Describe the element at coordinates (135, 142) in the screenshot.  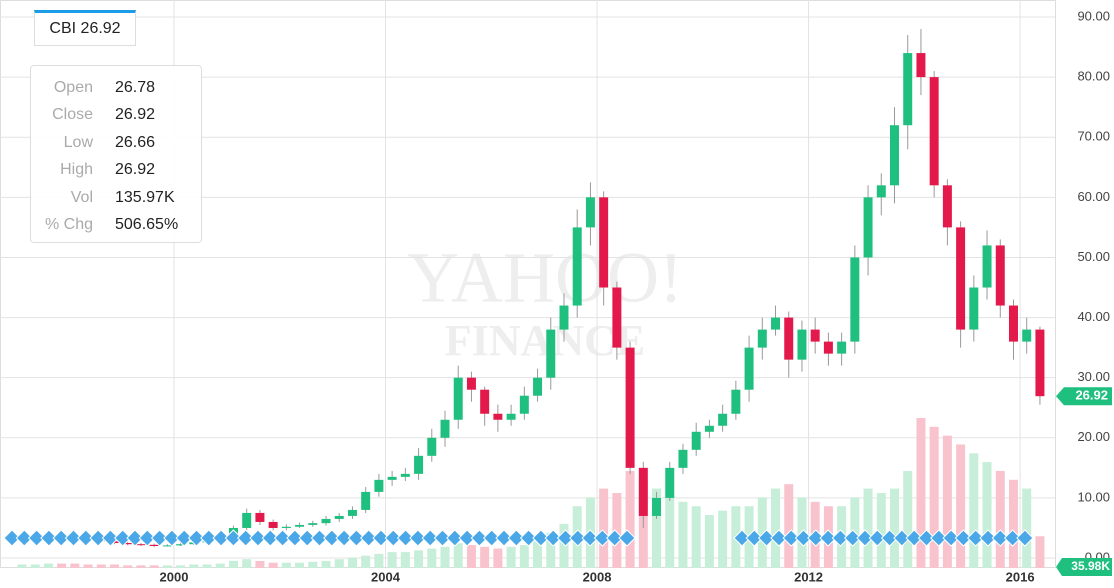
I see `info-value: 26.66` at that location.